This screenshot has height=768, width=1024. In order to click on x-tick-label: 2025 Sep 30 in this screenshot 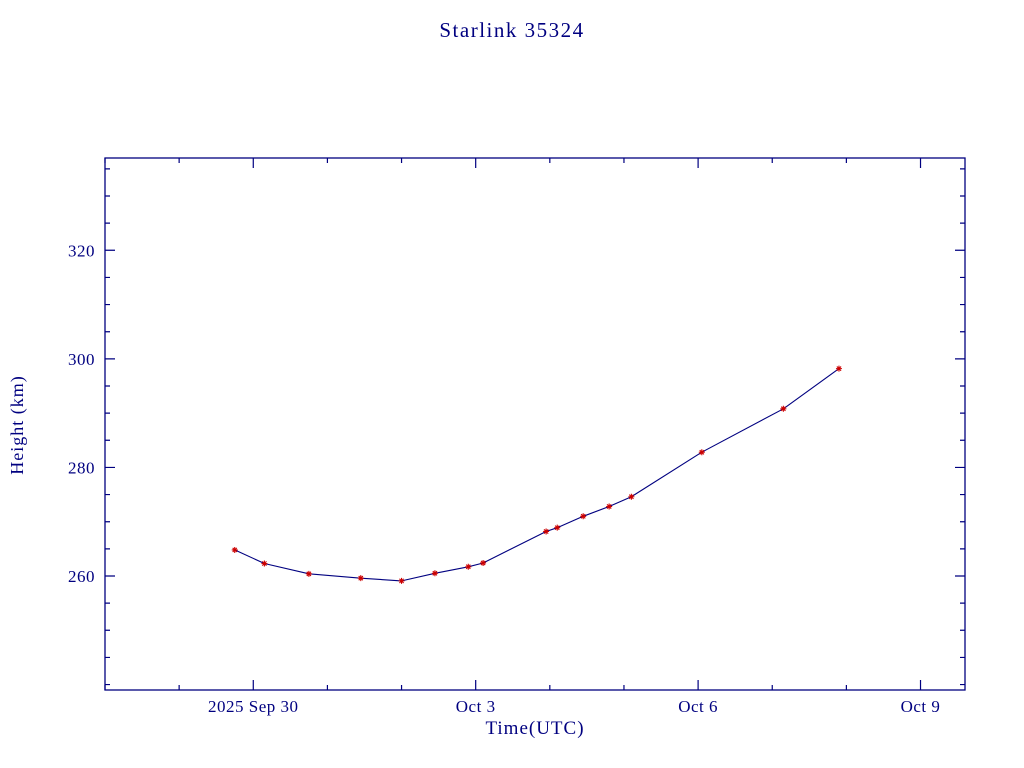, I will do `click(253, 706)`.